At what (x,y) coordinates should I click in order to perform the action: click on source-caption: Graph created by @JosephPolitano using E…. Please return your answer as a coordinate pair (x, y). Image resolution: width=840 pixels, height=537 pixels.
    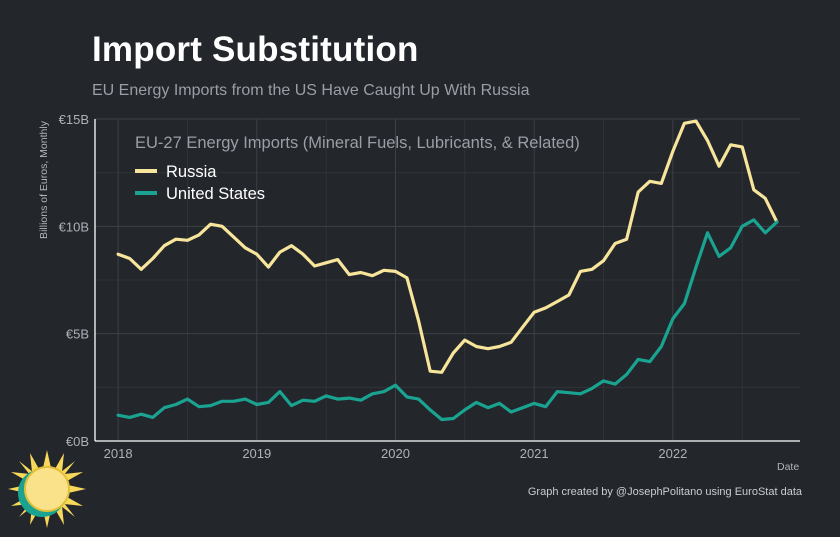
    Looking at the image, I should click on (664, 492).